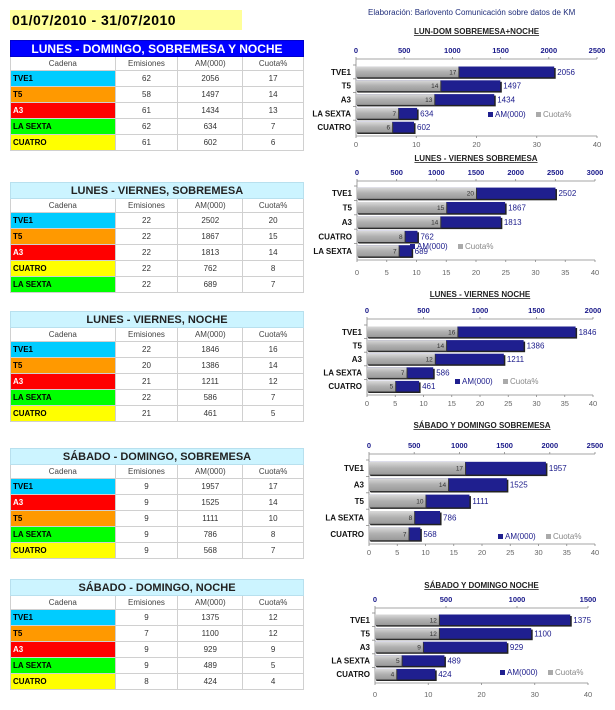  What do you see at coordinates (506, 272) in the screenshot?
I see `bottom-axis-tick-label: 25` at bounding box center [506, 272].